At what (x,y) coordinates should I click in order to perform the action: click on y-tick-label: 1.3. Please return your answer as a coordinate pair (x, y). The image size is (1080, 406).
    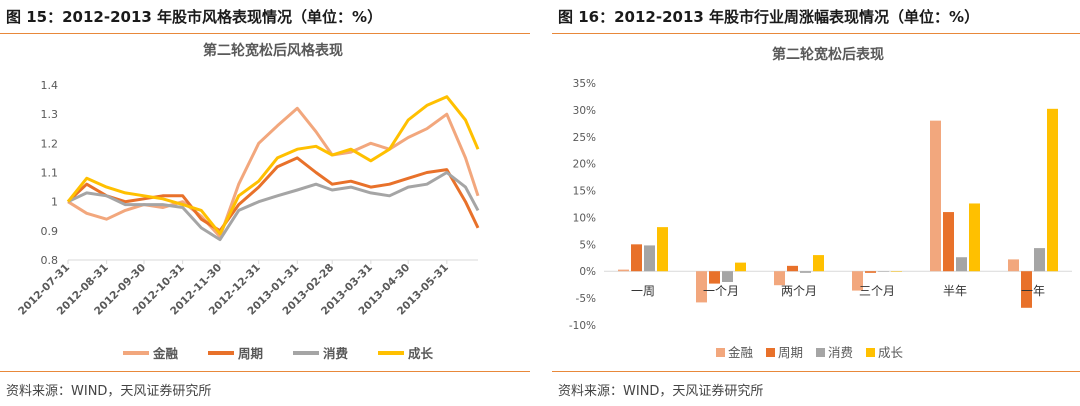
    Looking at the image, I should click on (50, 114).